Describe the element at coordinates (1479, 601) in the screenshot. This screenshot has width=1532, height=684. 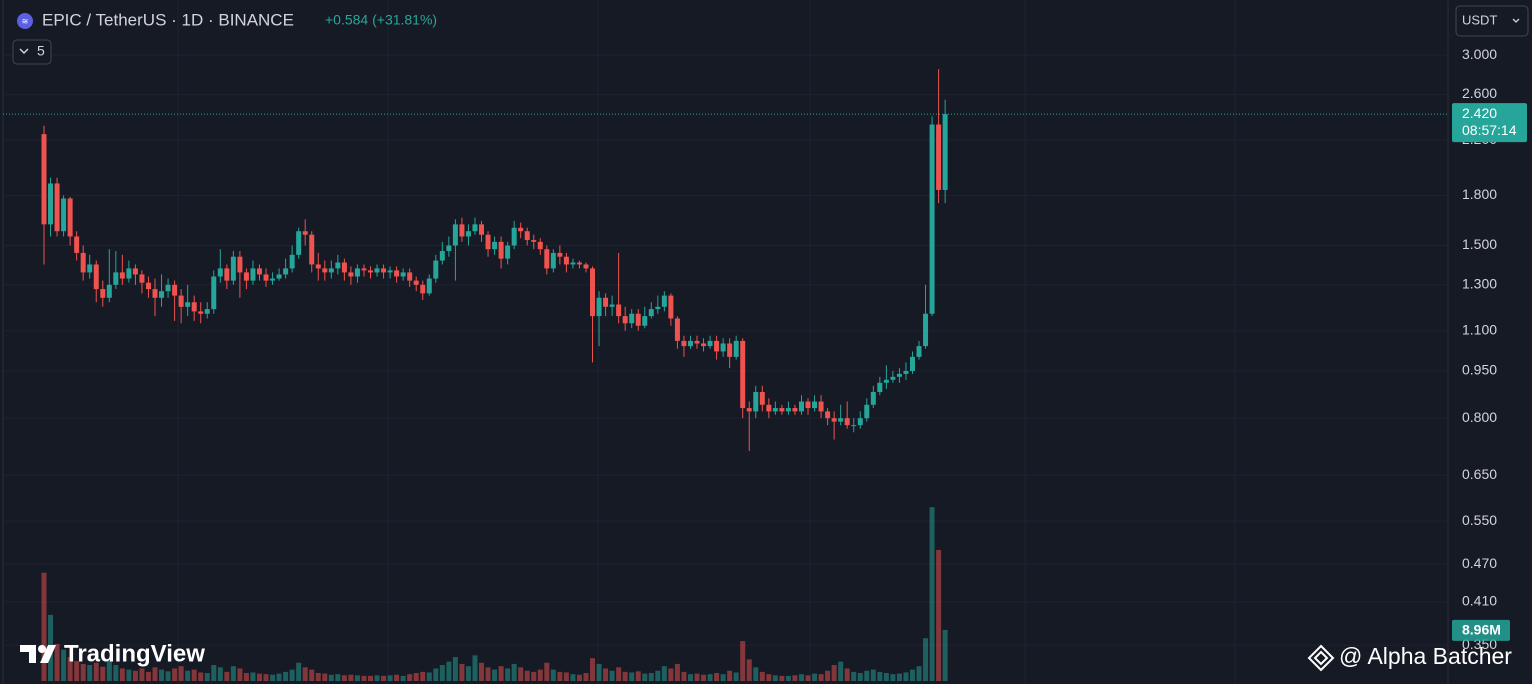
I see `y-tick-label: 0.410` at that location.